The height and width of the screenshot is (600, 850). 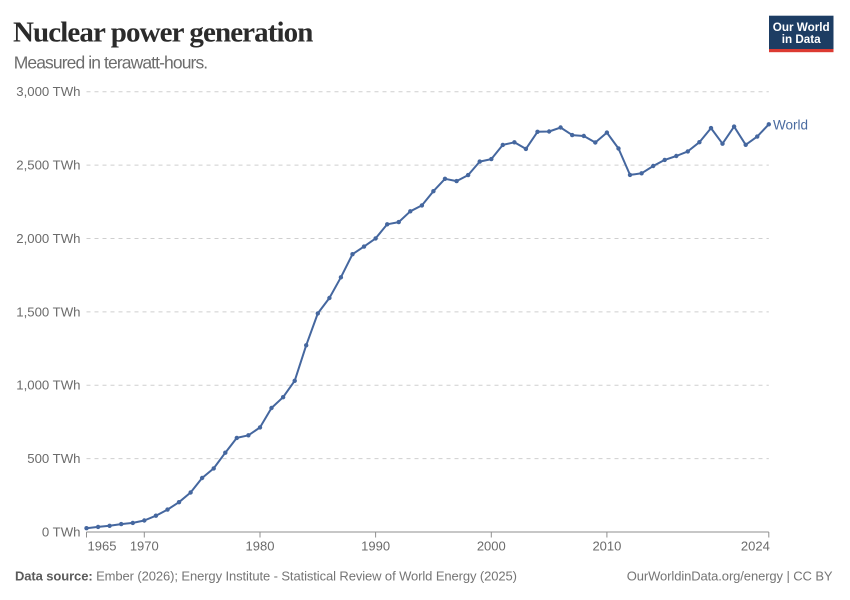 I want to click on svg-text: Our World, so click(x=801, y=27).